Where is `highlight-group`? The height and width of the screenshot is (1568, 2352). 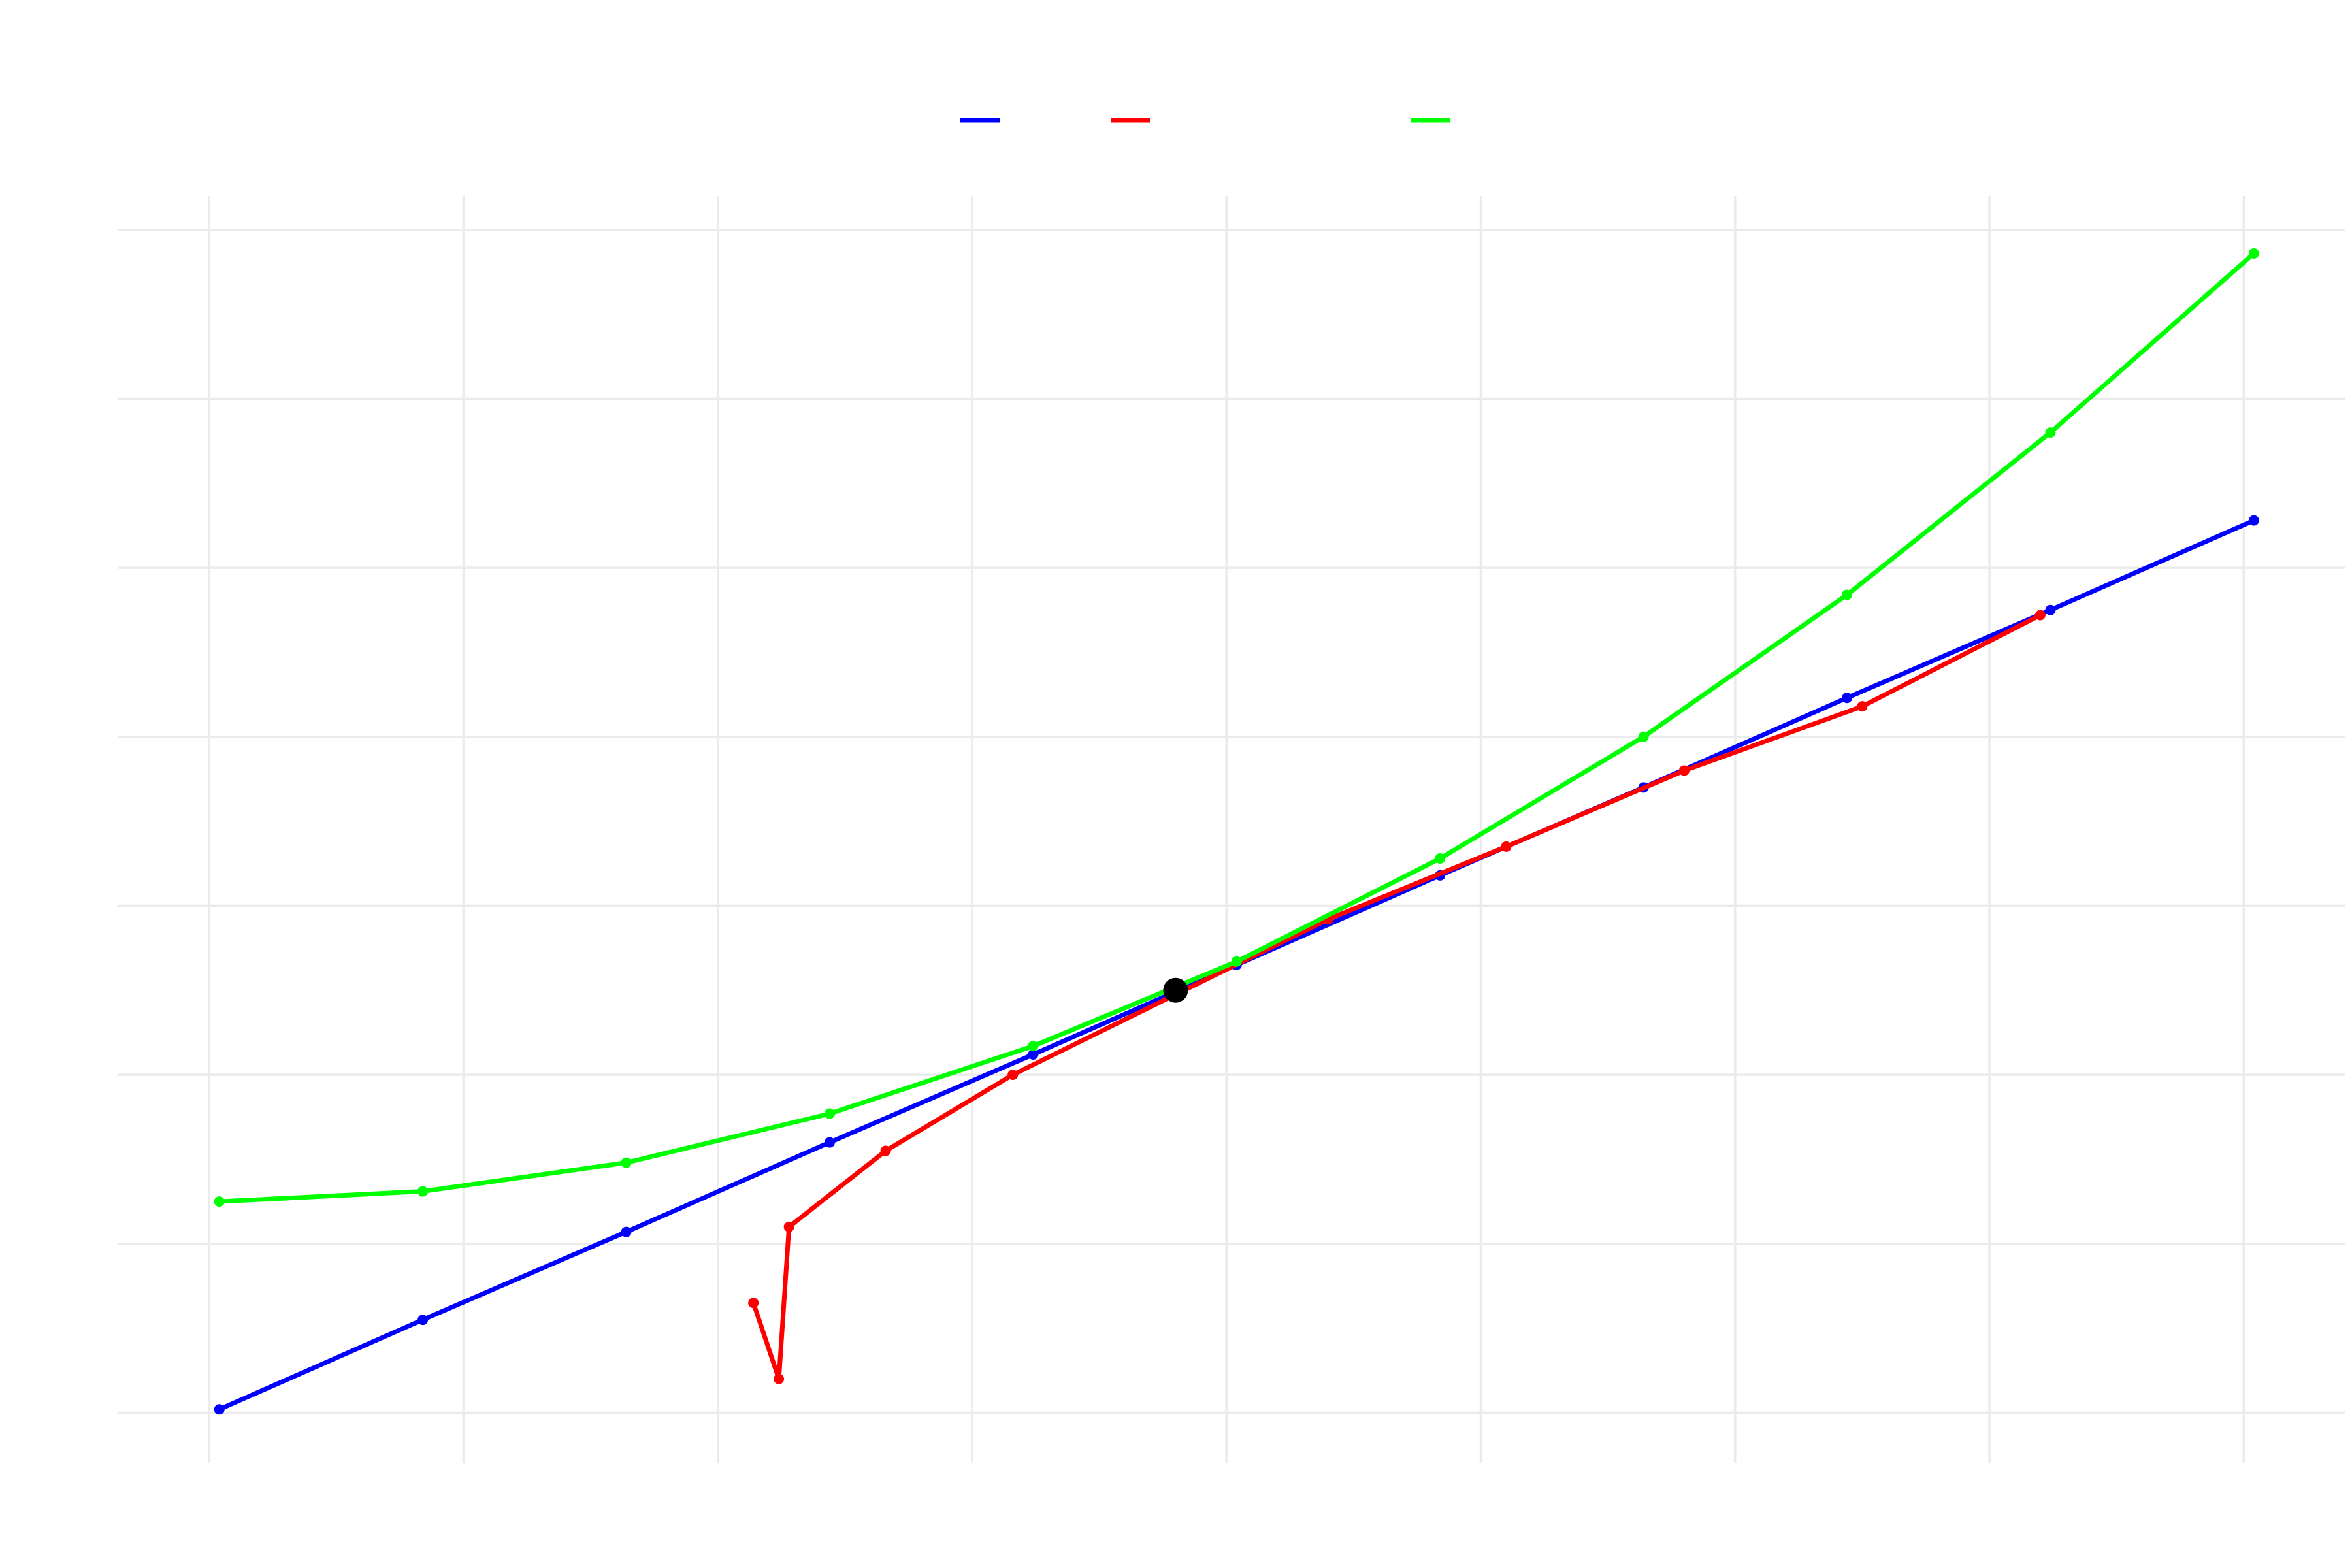 highlight-group is located at coordinates (1175, 990).